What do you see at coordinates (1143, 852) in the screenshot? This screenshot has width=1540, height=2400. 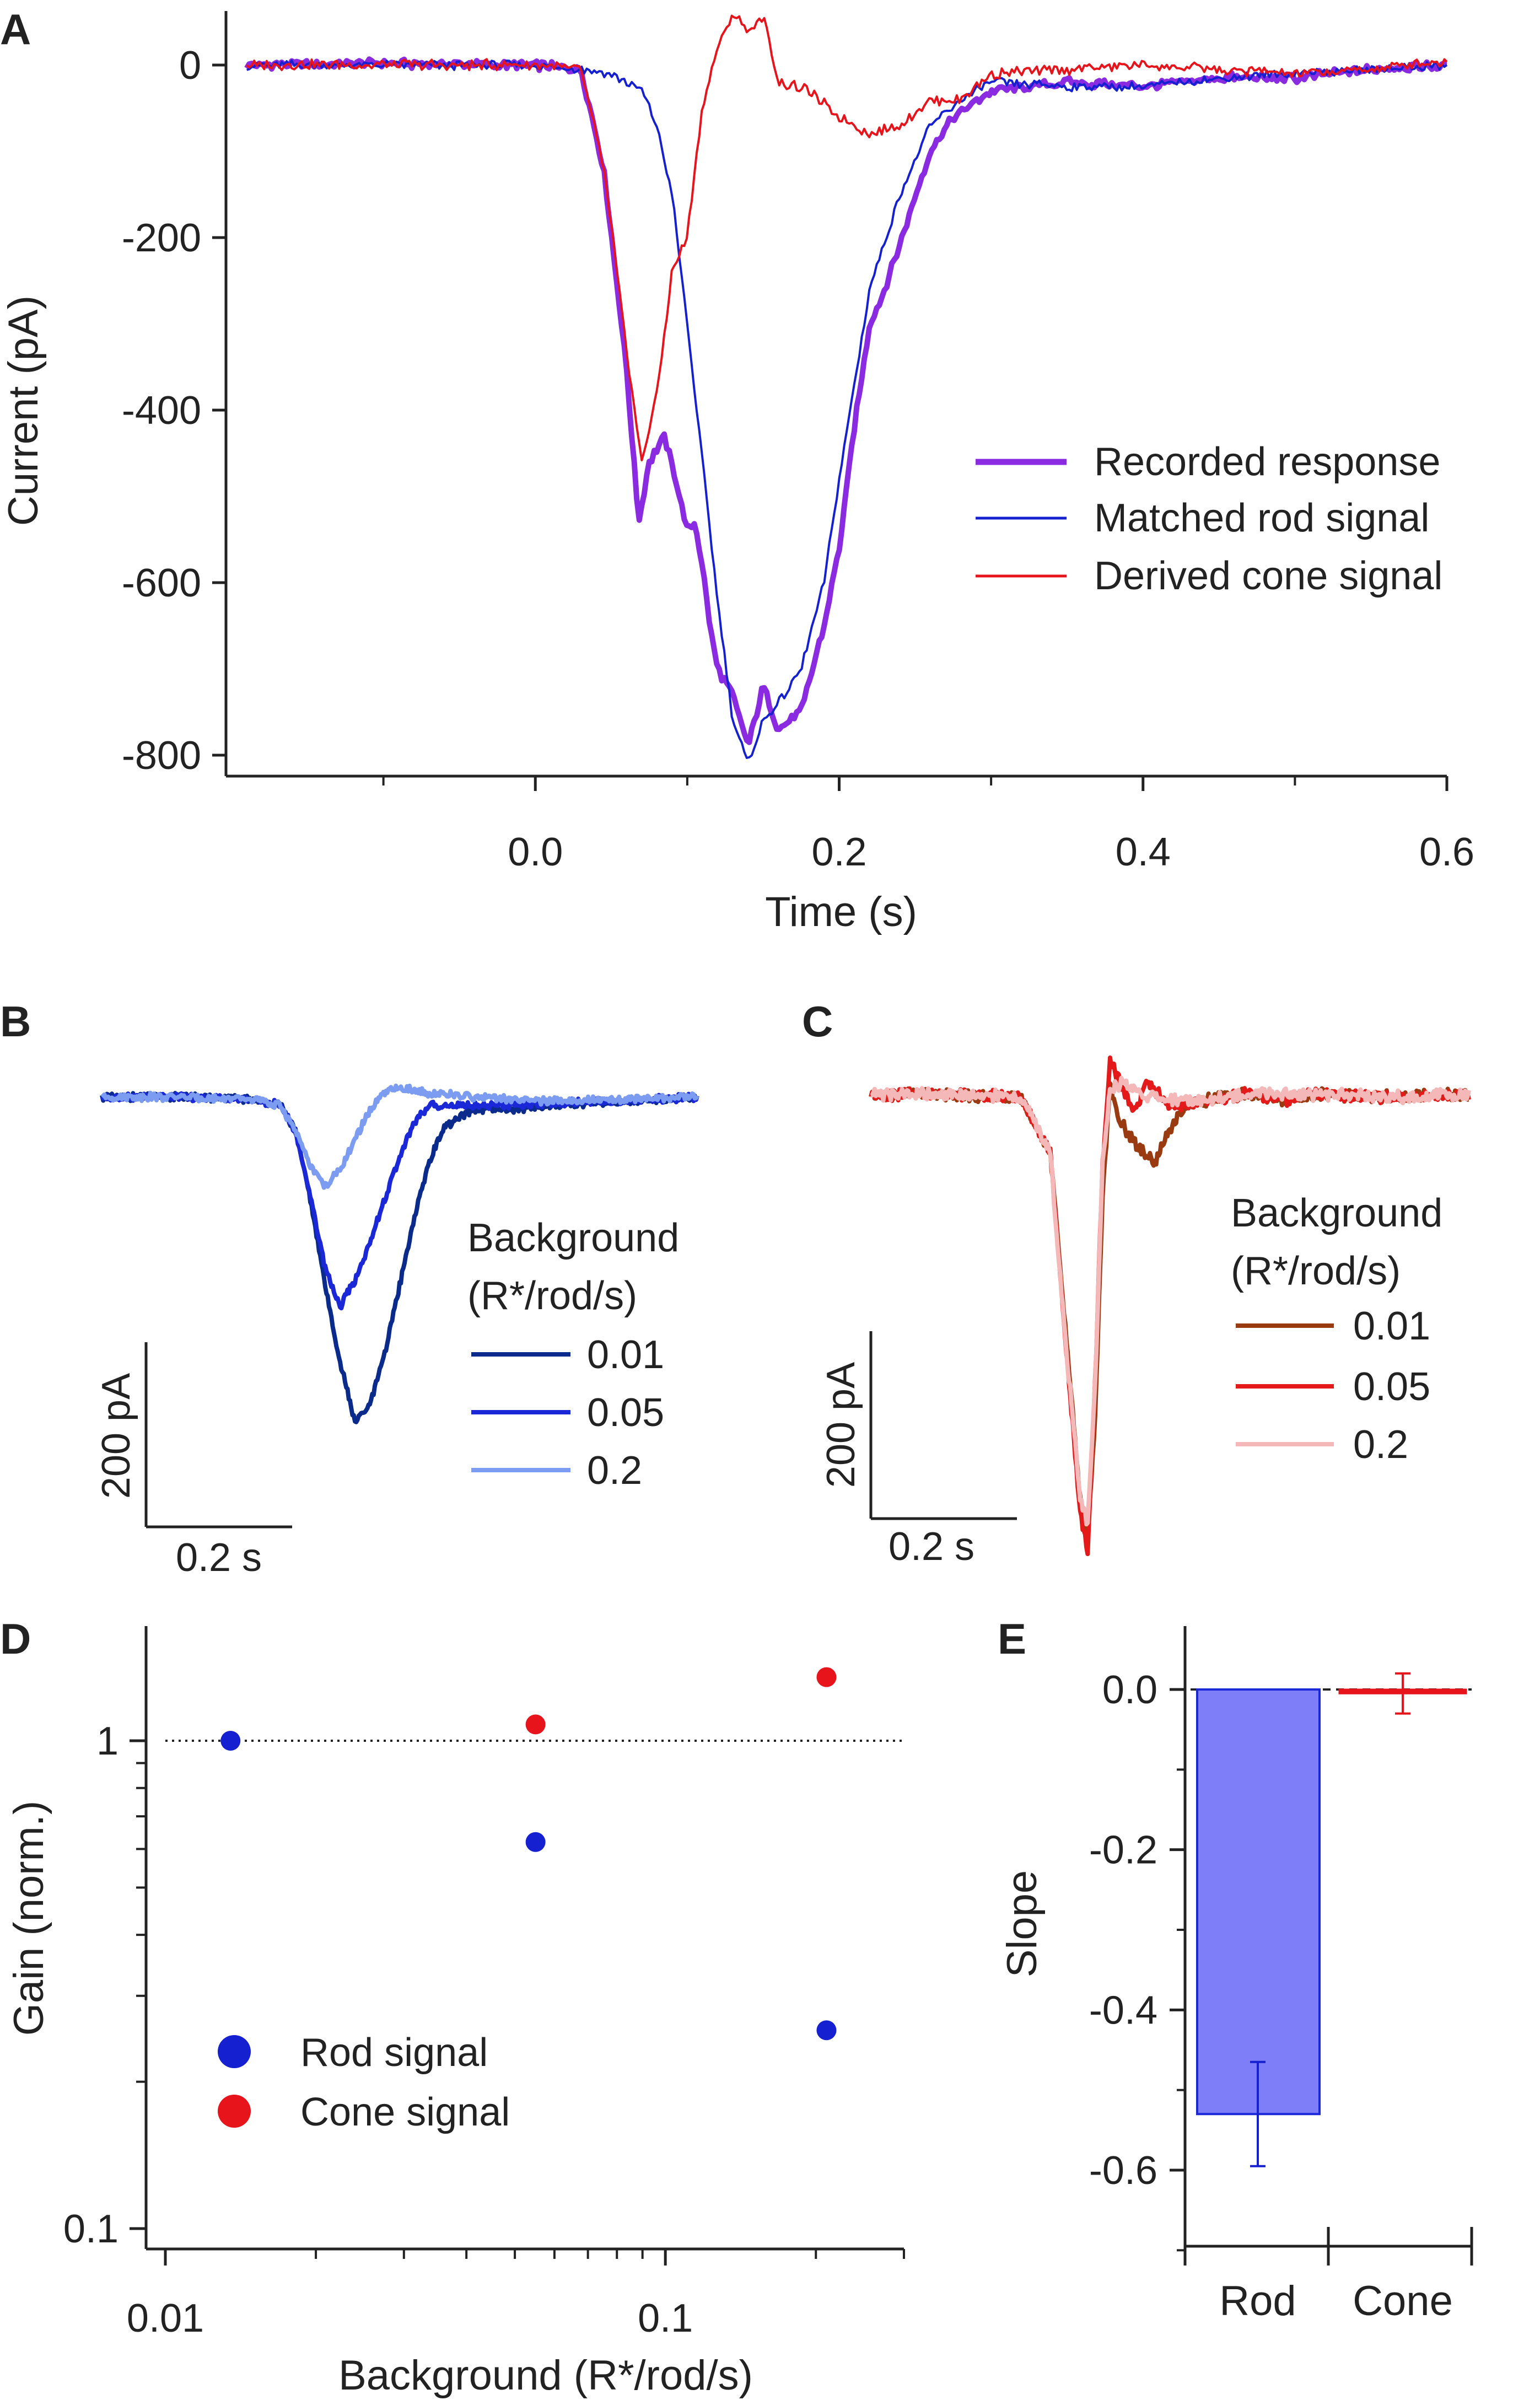 I see `x-tick-label: 0.4` at bounding box center [1143, 852].